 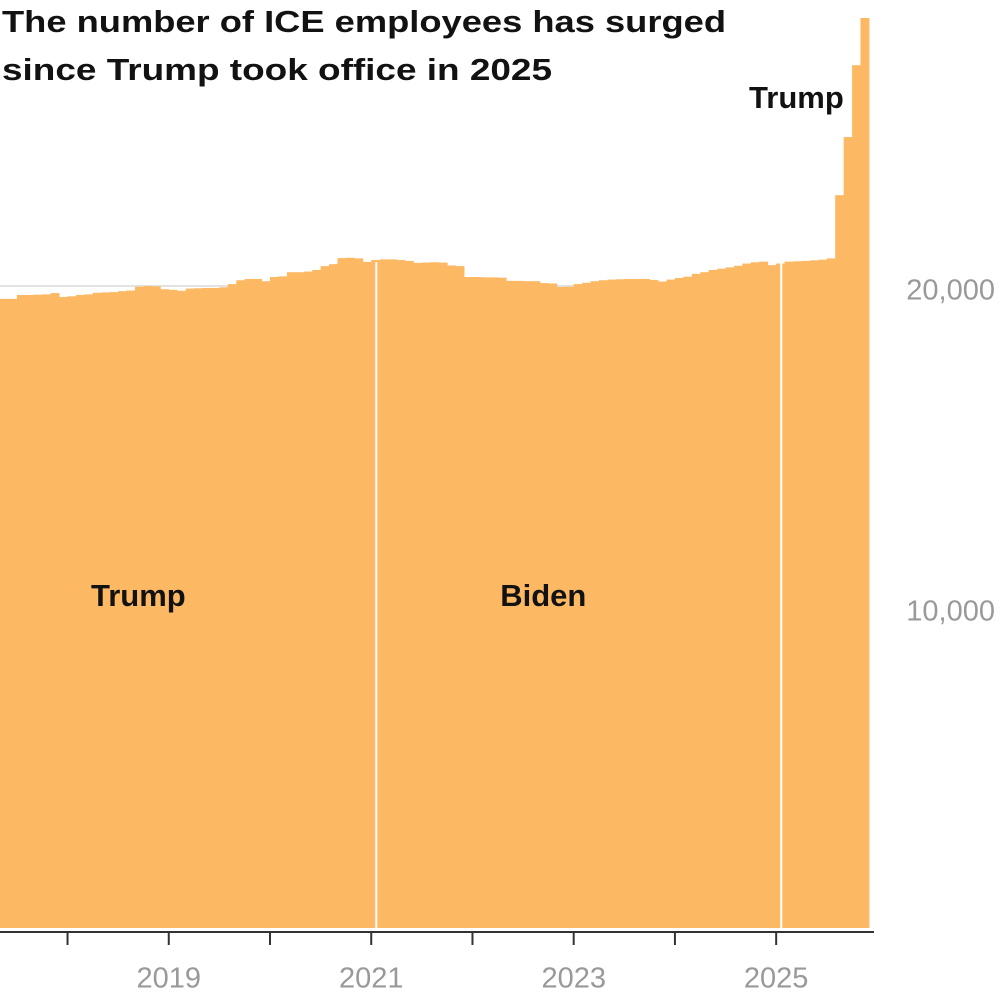 I want to click on x-tick-label: 2019, so click(x=169, y=979).